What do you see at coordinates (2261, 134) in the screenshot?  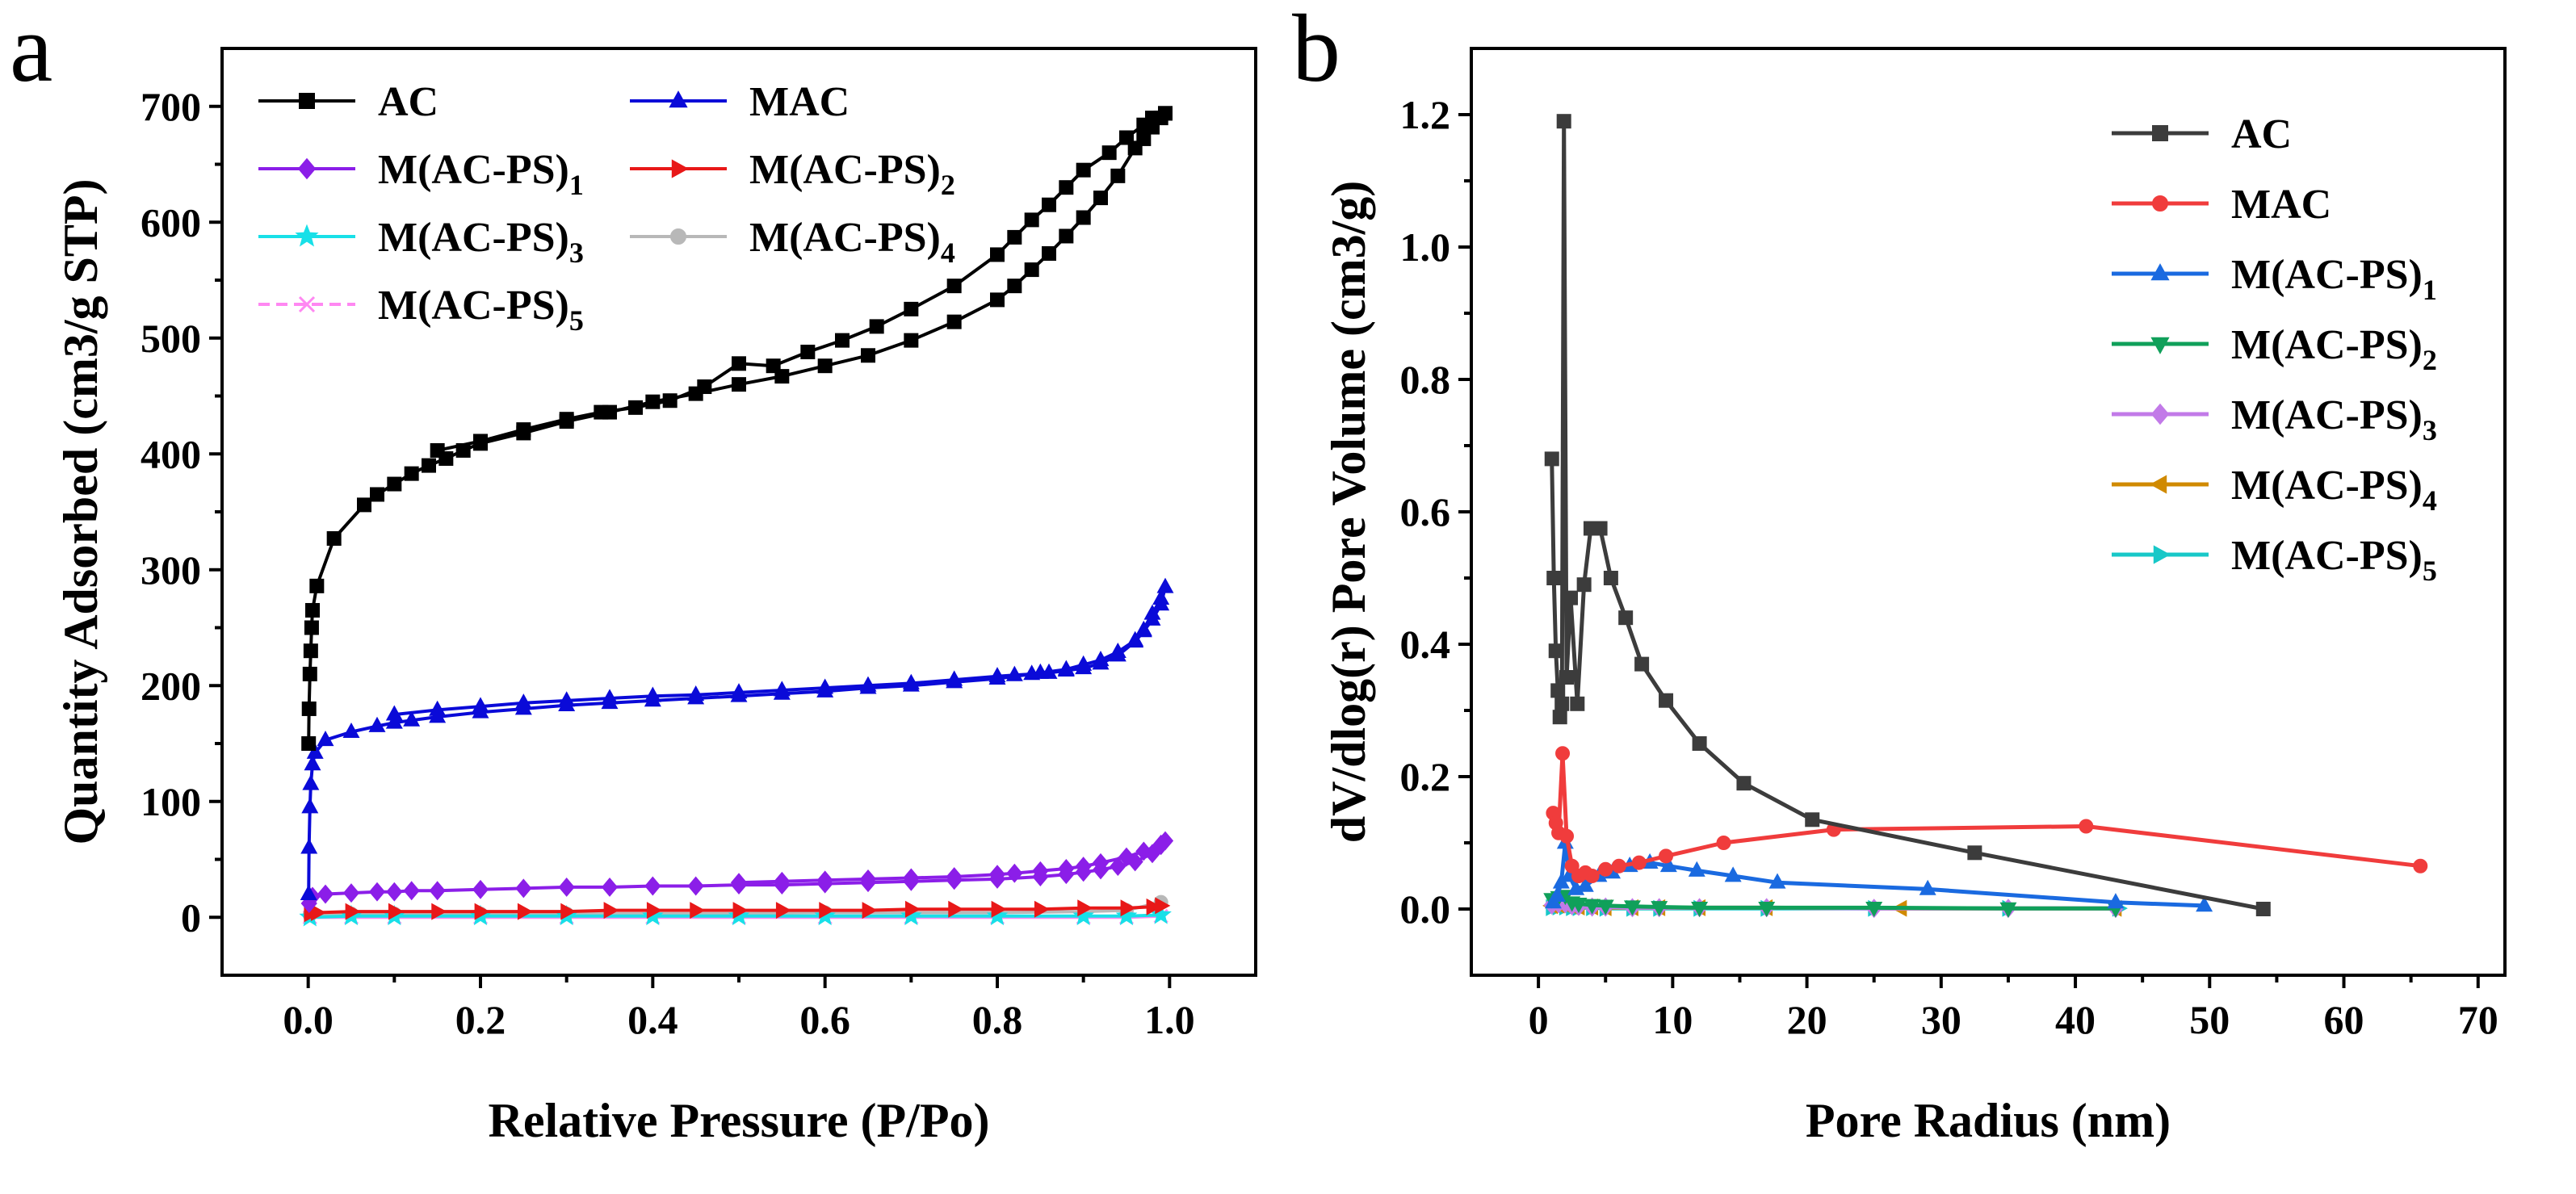 I see `legend-label-name: AC` at bounding box center [2261, 134].